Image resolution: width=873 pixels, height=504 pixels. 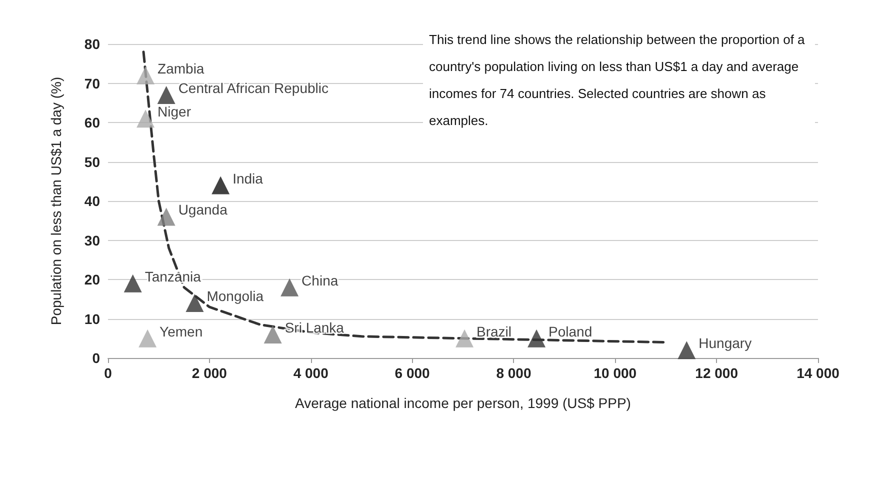 I want to click on annotation: Poland, so click(x=570, y=331).